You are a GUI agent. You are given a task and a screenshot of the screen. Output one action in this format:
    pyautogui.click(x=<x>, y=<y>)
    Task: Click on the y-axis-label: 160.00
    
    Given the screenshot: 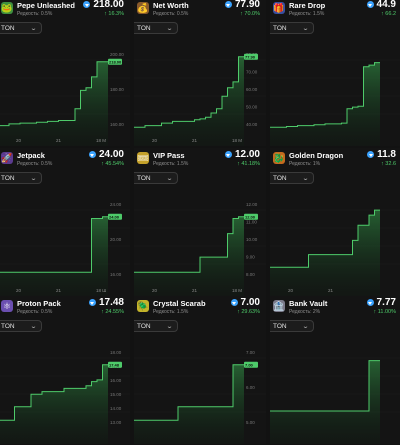 What is the action you would take?
    pyautogui.click(x=117, y=124)
    